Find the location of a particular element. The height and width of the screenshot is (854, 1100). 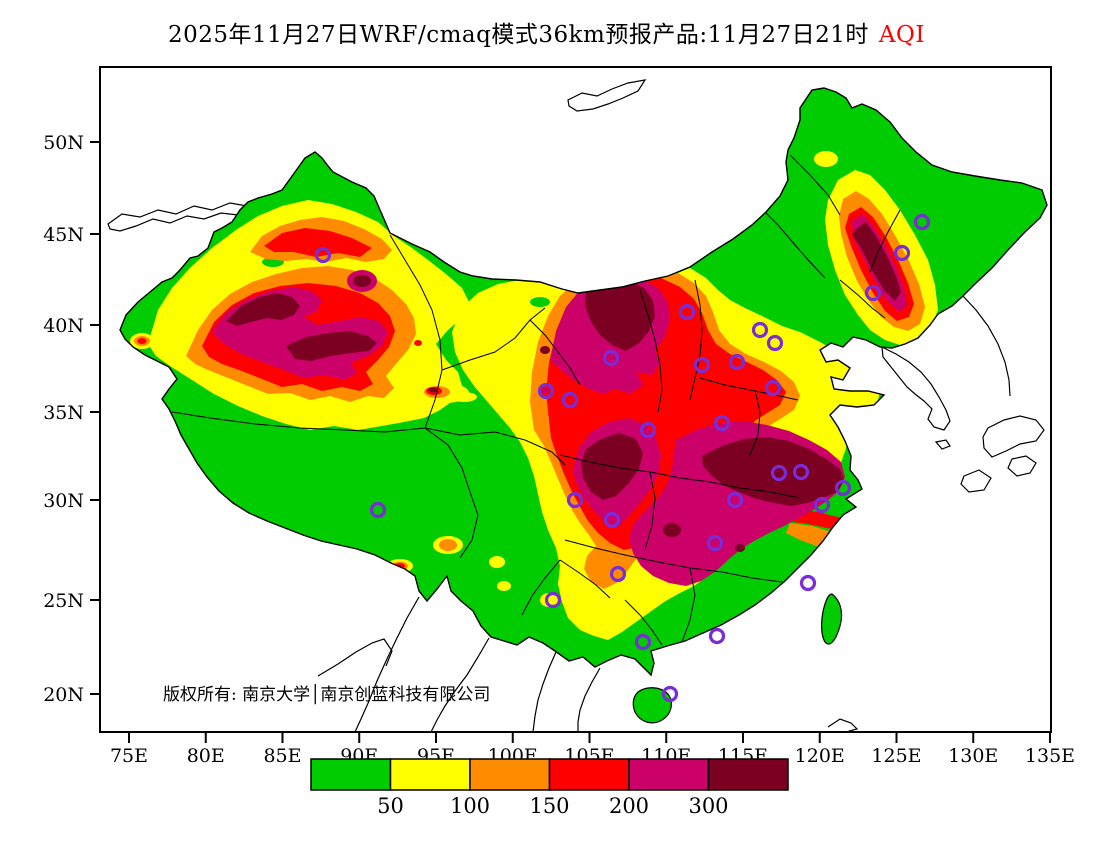

legend-threshold-label: 200 is located at coordinates (629, 806).